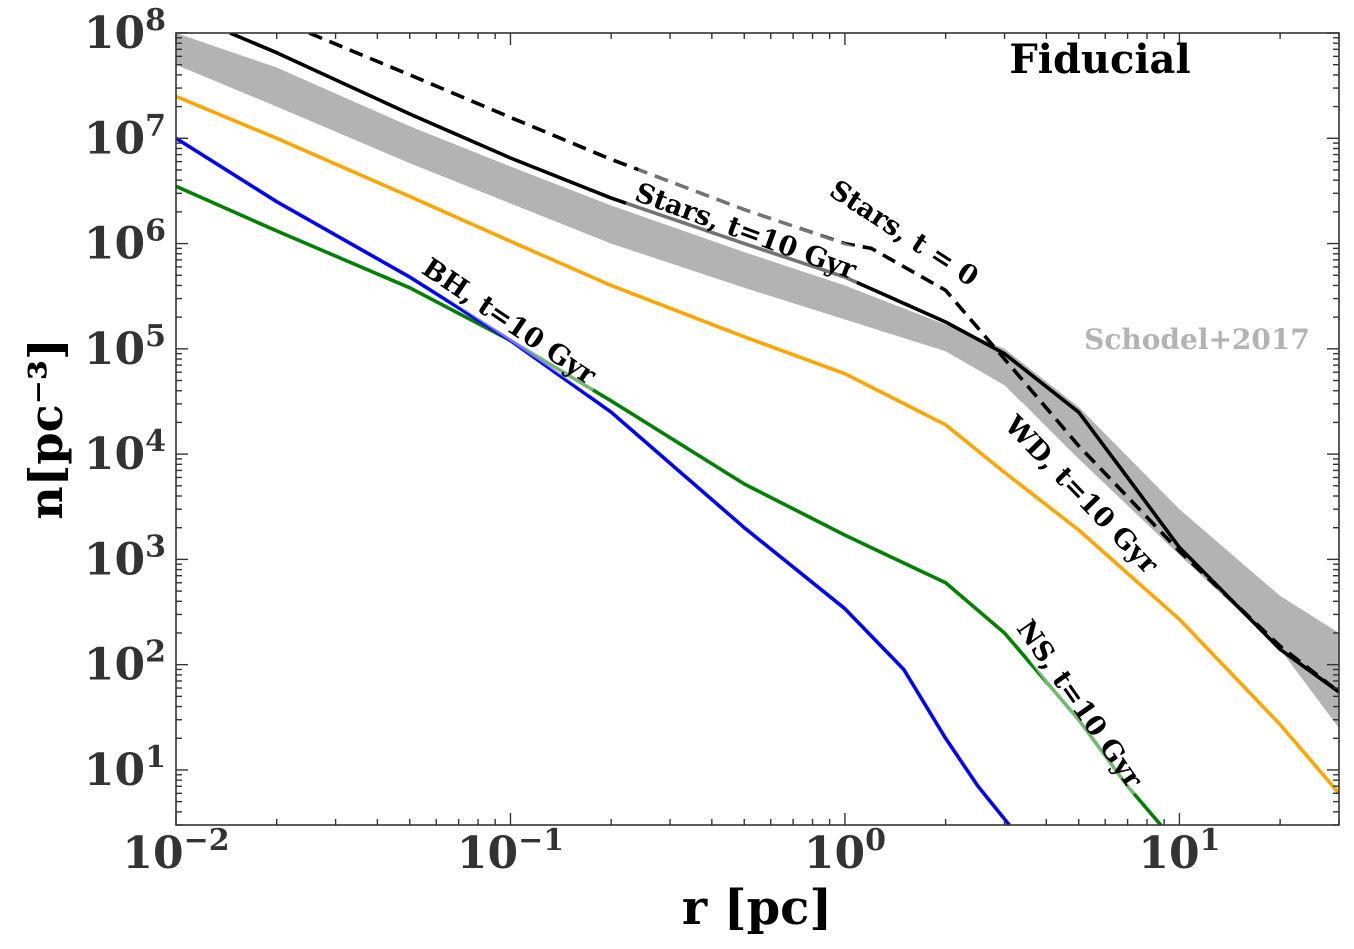 The width and height of the screenshot is (1354, 949). Describe the element at coordinates (125, 452) in the screenshot. I see `y-tick-label: 104` at that location.